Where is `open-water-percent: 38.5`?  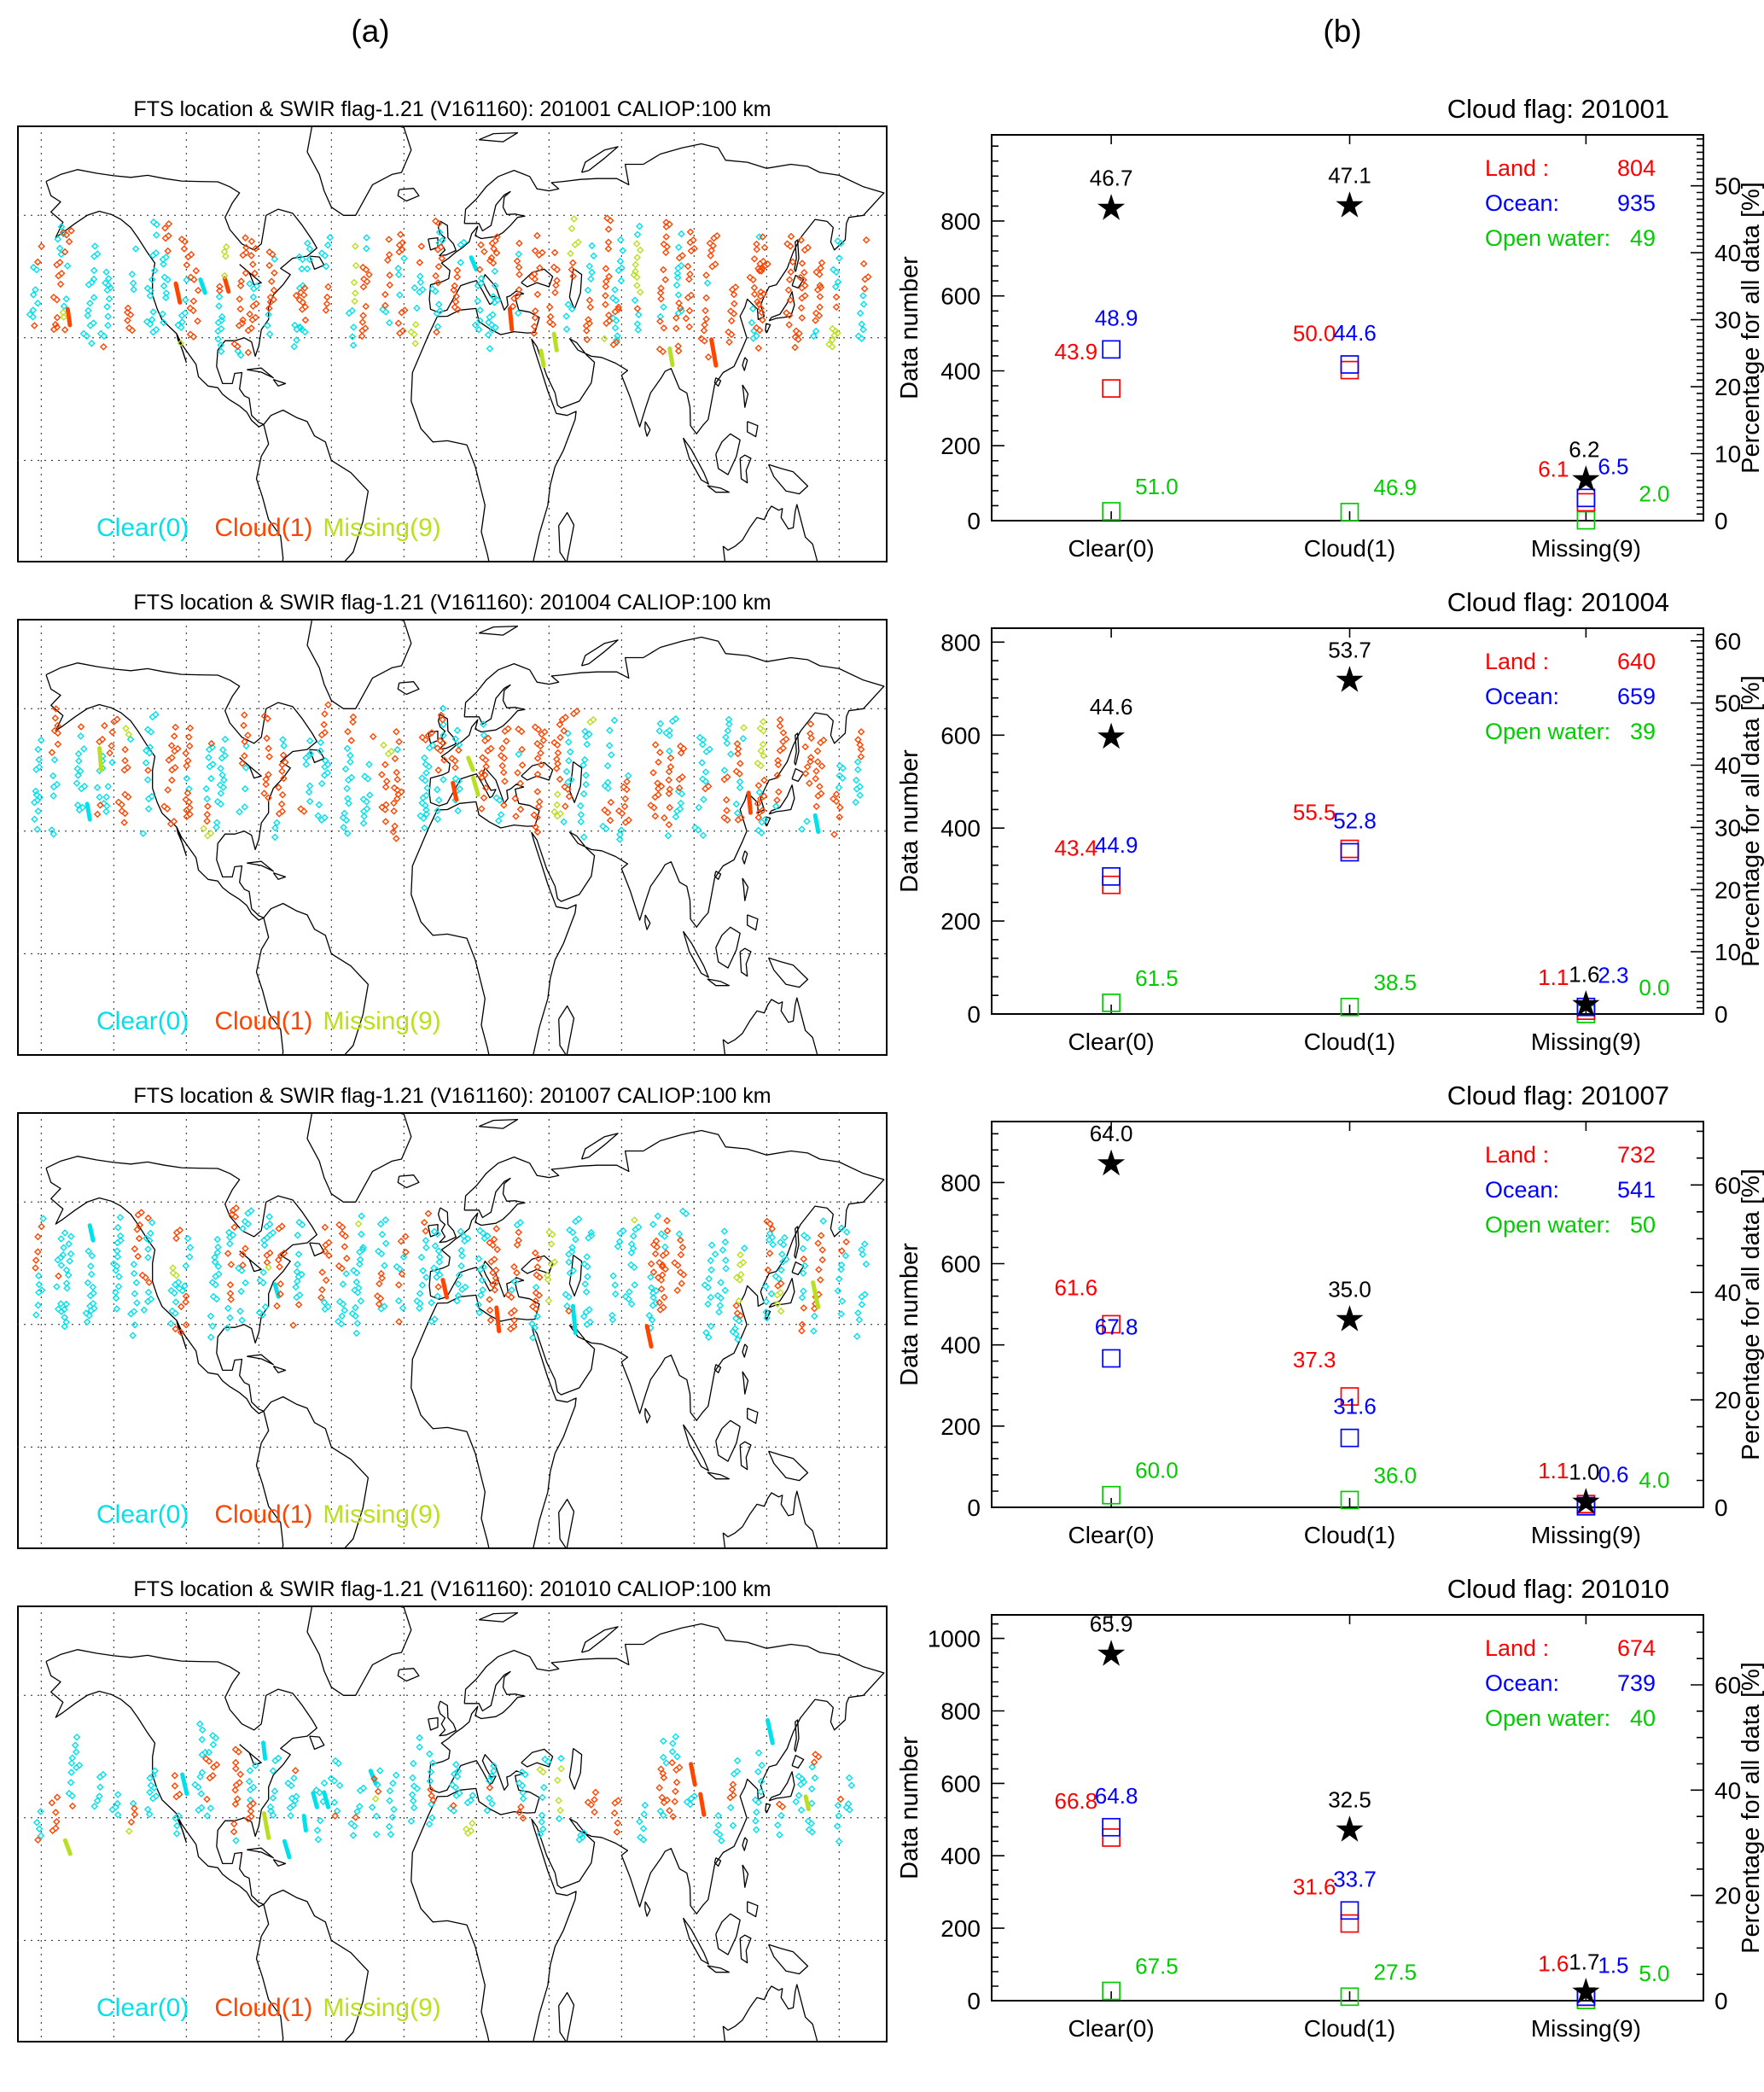
open-water-percent: 38.5 is located at coordinates (1396, 982).